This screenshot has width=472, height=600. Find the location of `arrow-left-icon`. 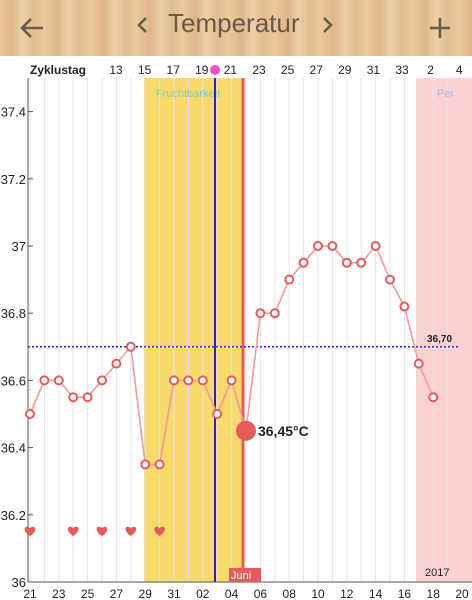

arrow-left-icon is located at coordinates (31, 28).